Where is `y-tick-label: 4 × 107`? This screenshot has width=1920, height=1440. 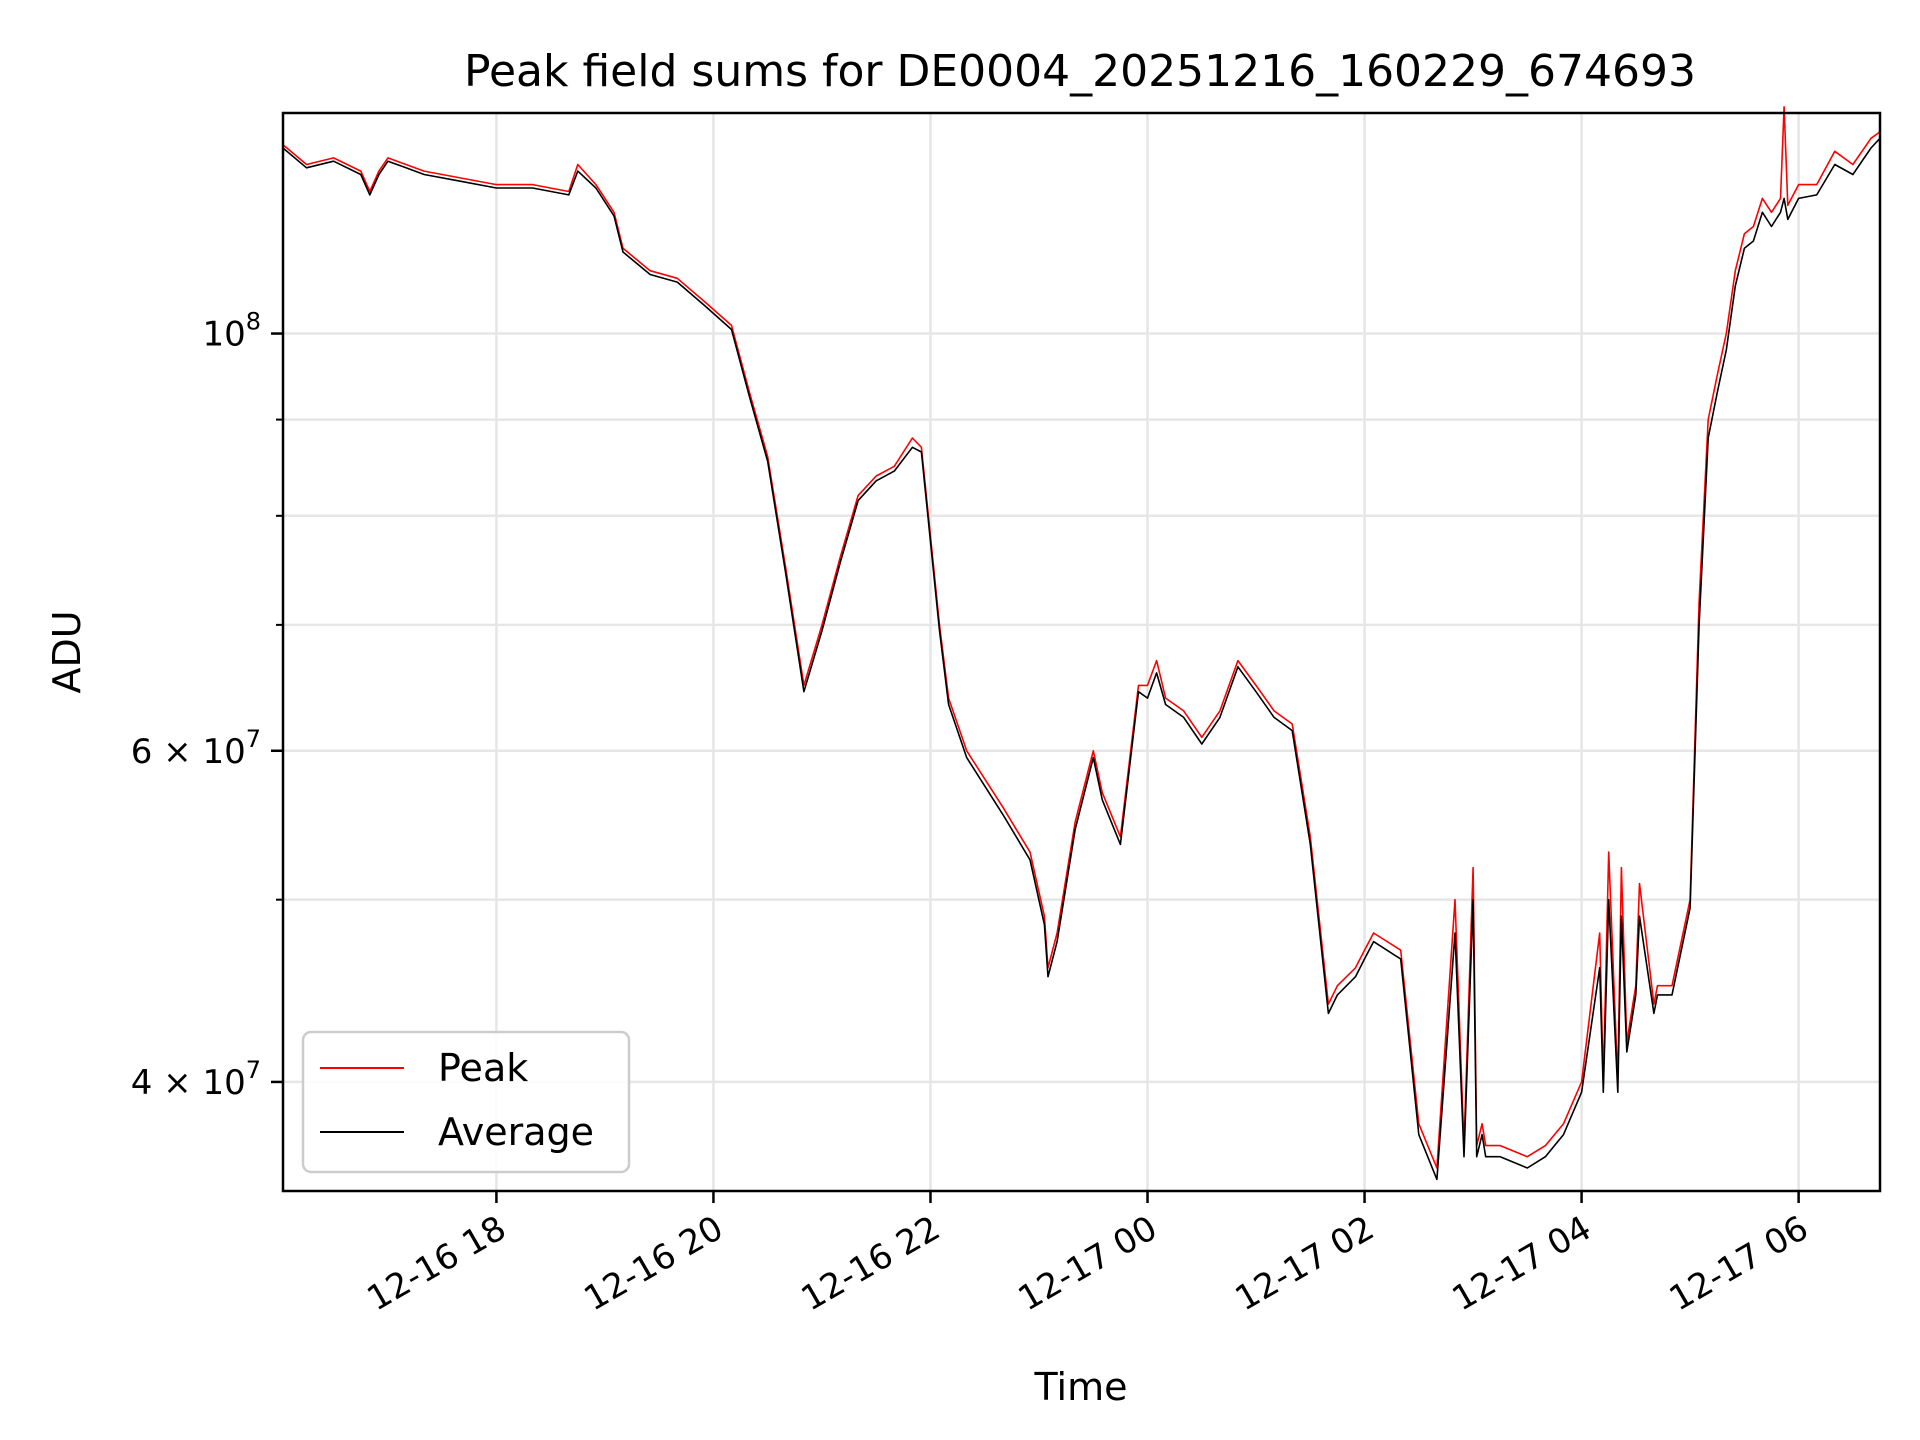 y-tick-label: 4 × 107 is located at coordinates (196, 1079).